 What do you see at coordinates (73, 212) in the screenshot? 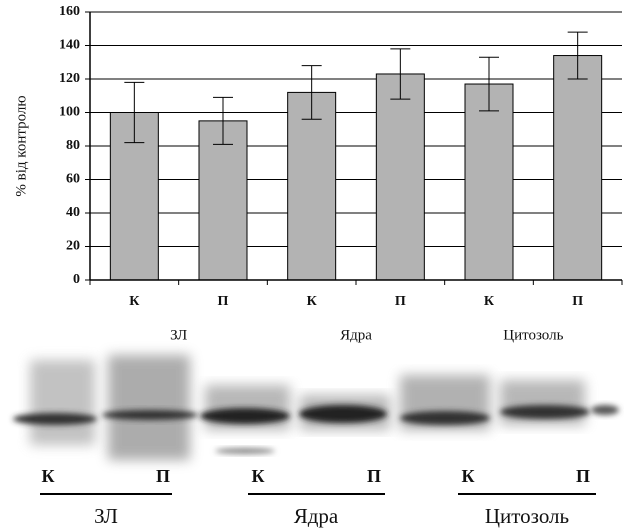
I see `y-tick-label: 40` at bounding box center [73, 212].